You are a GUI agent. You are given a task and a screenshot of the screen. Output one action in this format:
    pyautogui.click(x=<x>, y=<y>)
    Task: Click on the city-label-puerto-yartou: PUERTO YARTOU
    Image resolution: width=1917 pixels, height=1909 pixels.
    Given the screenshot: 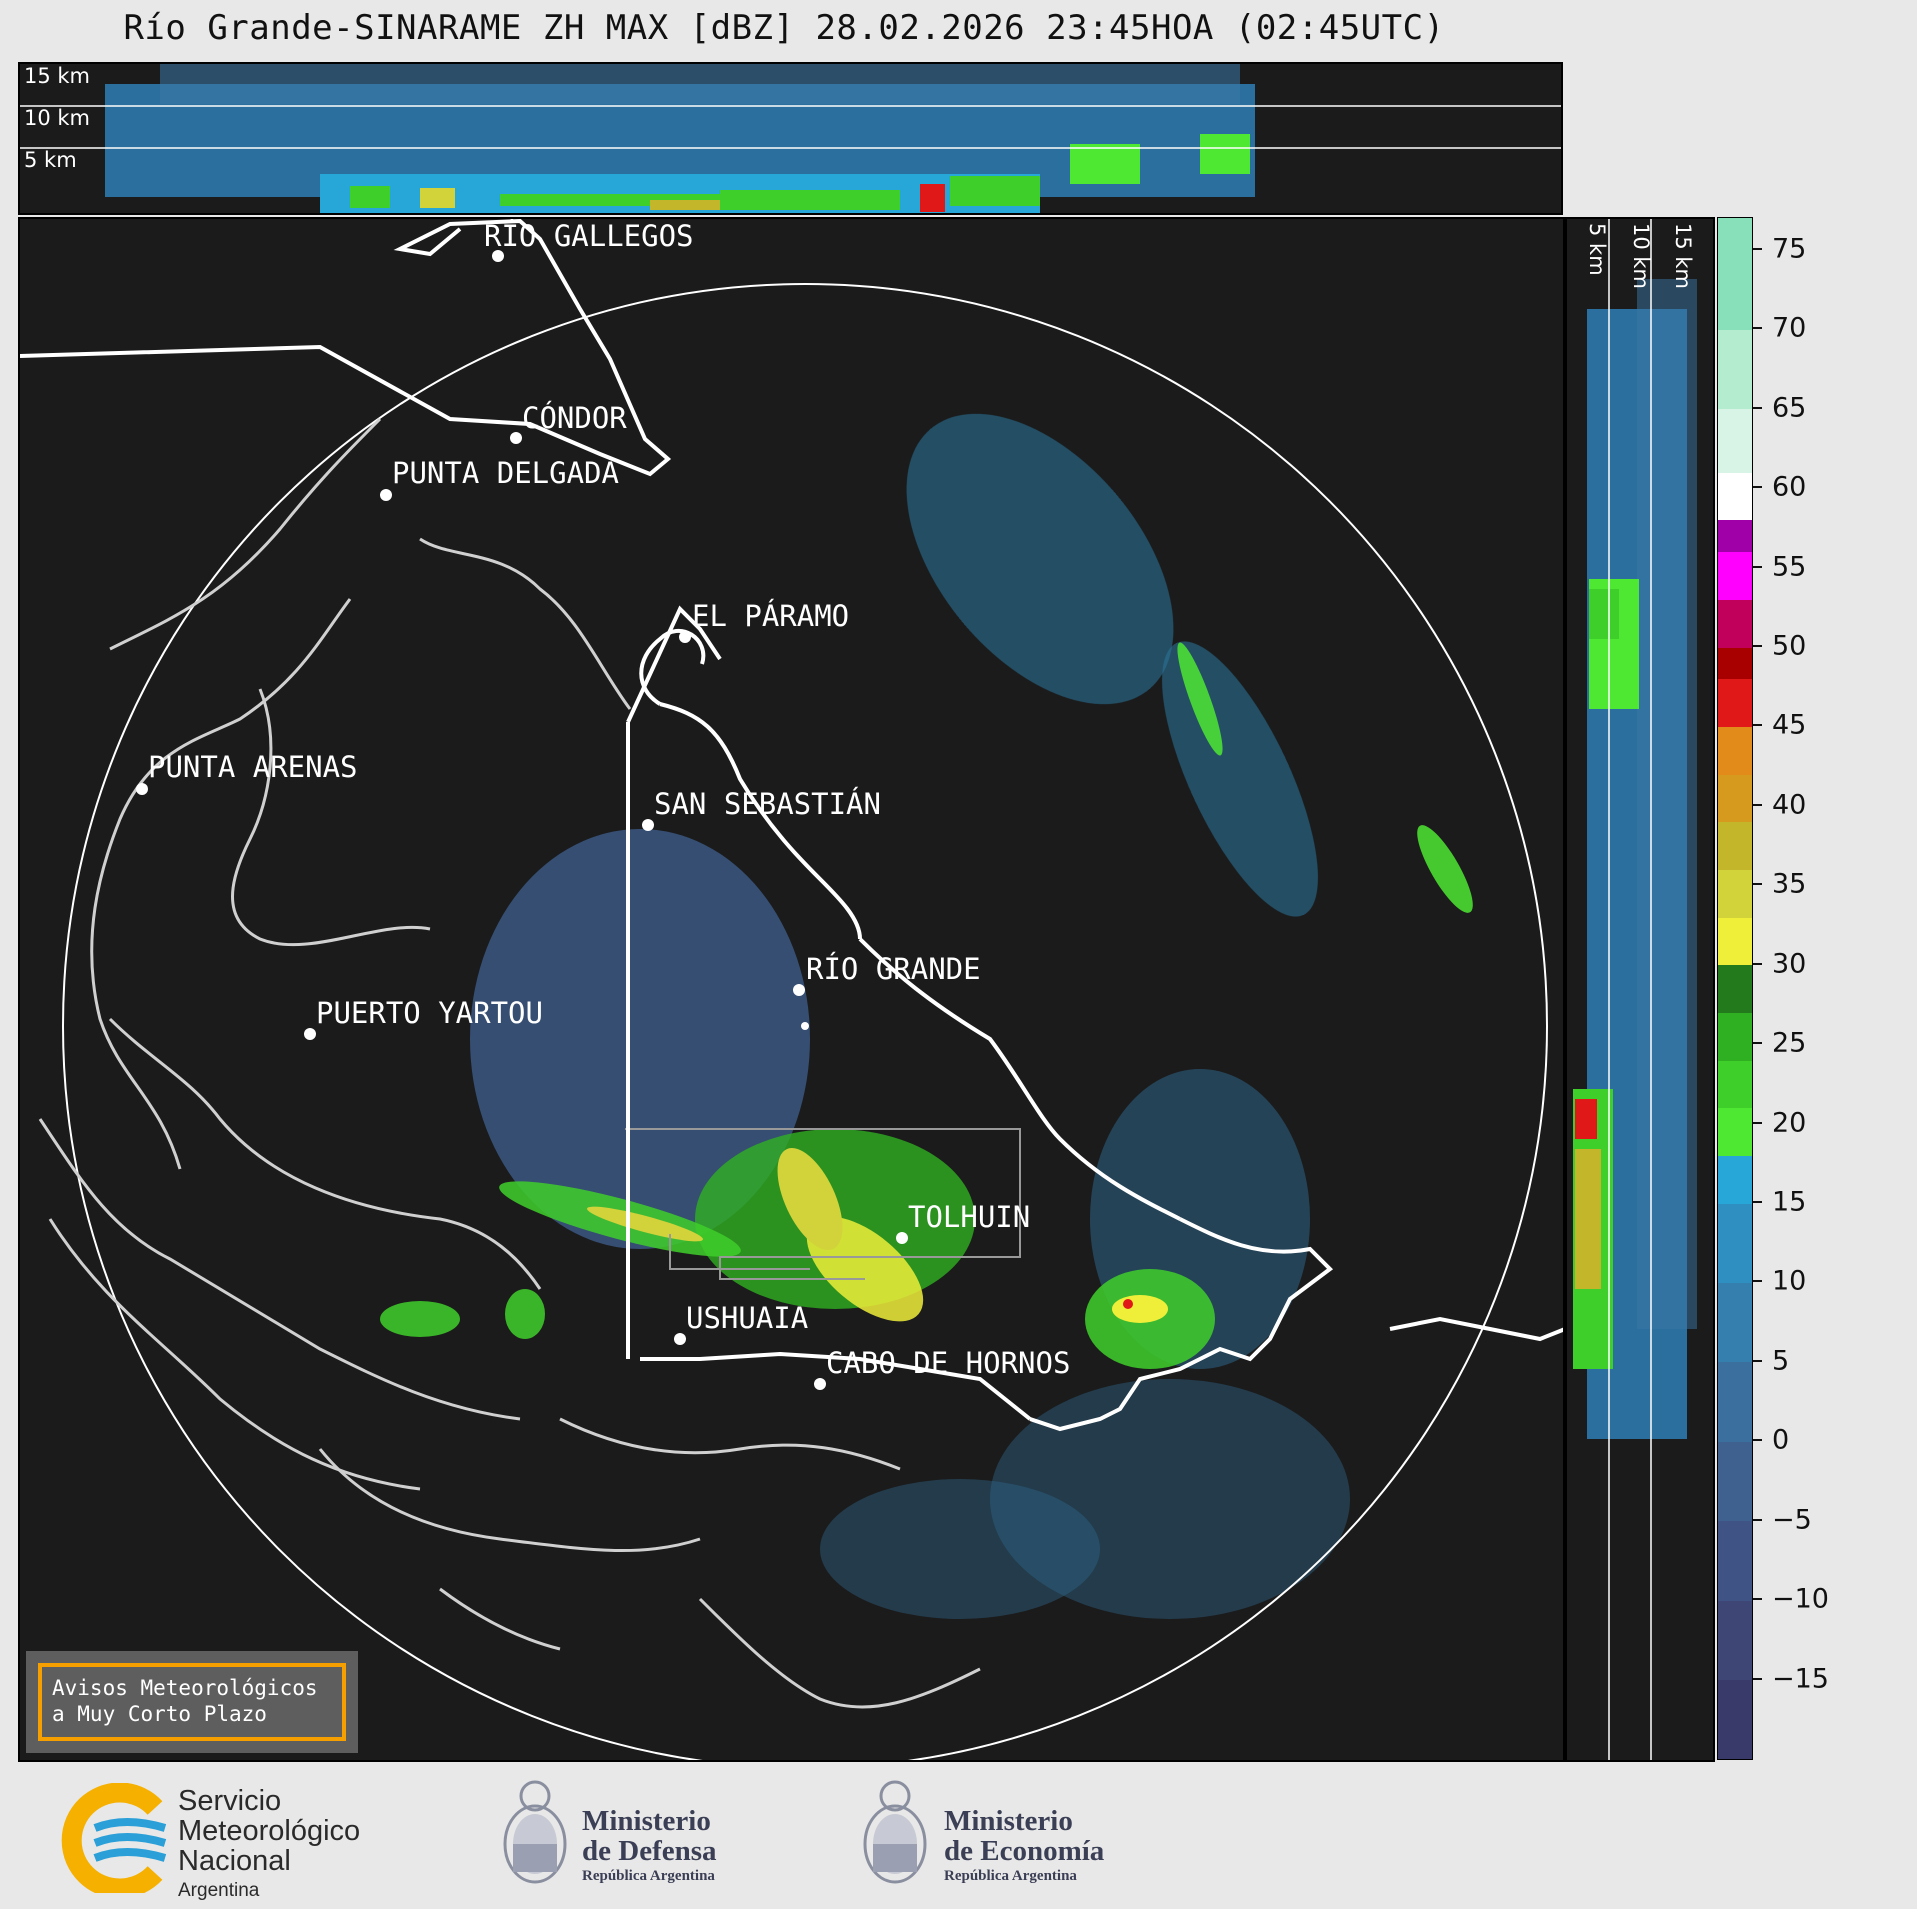 What is the action you would take?
    pyautogui.click(x=429, y=1013)
    